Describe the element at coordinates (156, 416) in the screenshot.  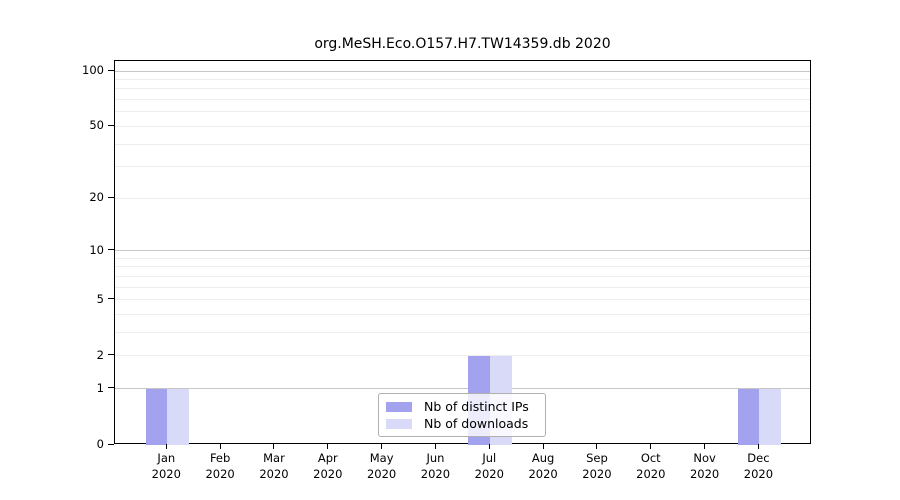
I see `bar-nb-of-distinct-ips-jan` at that location.